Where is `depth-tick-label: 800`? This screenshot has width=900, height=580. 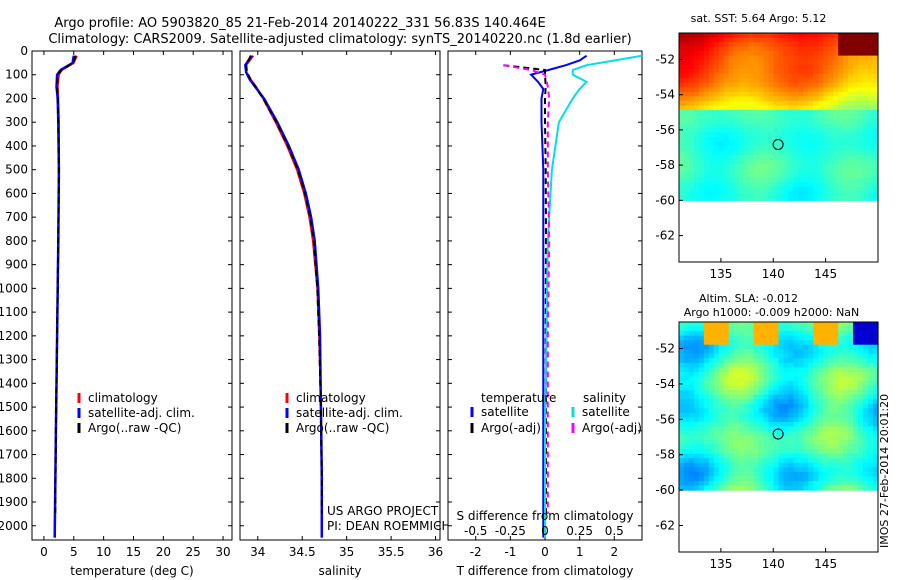 depth-tick-label: 800 is located at coordinates (16, 241).